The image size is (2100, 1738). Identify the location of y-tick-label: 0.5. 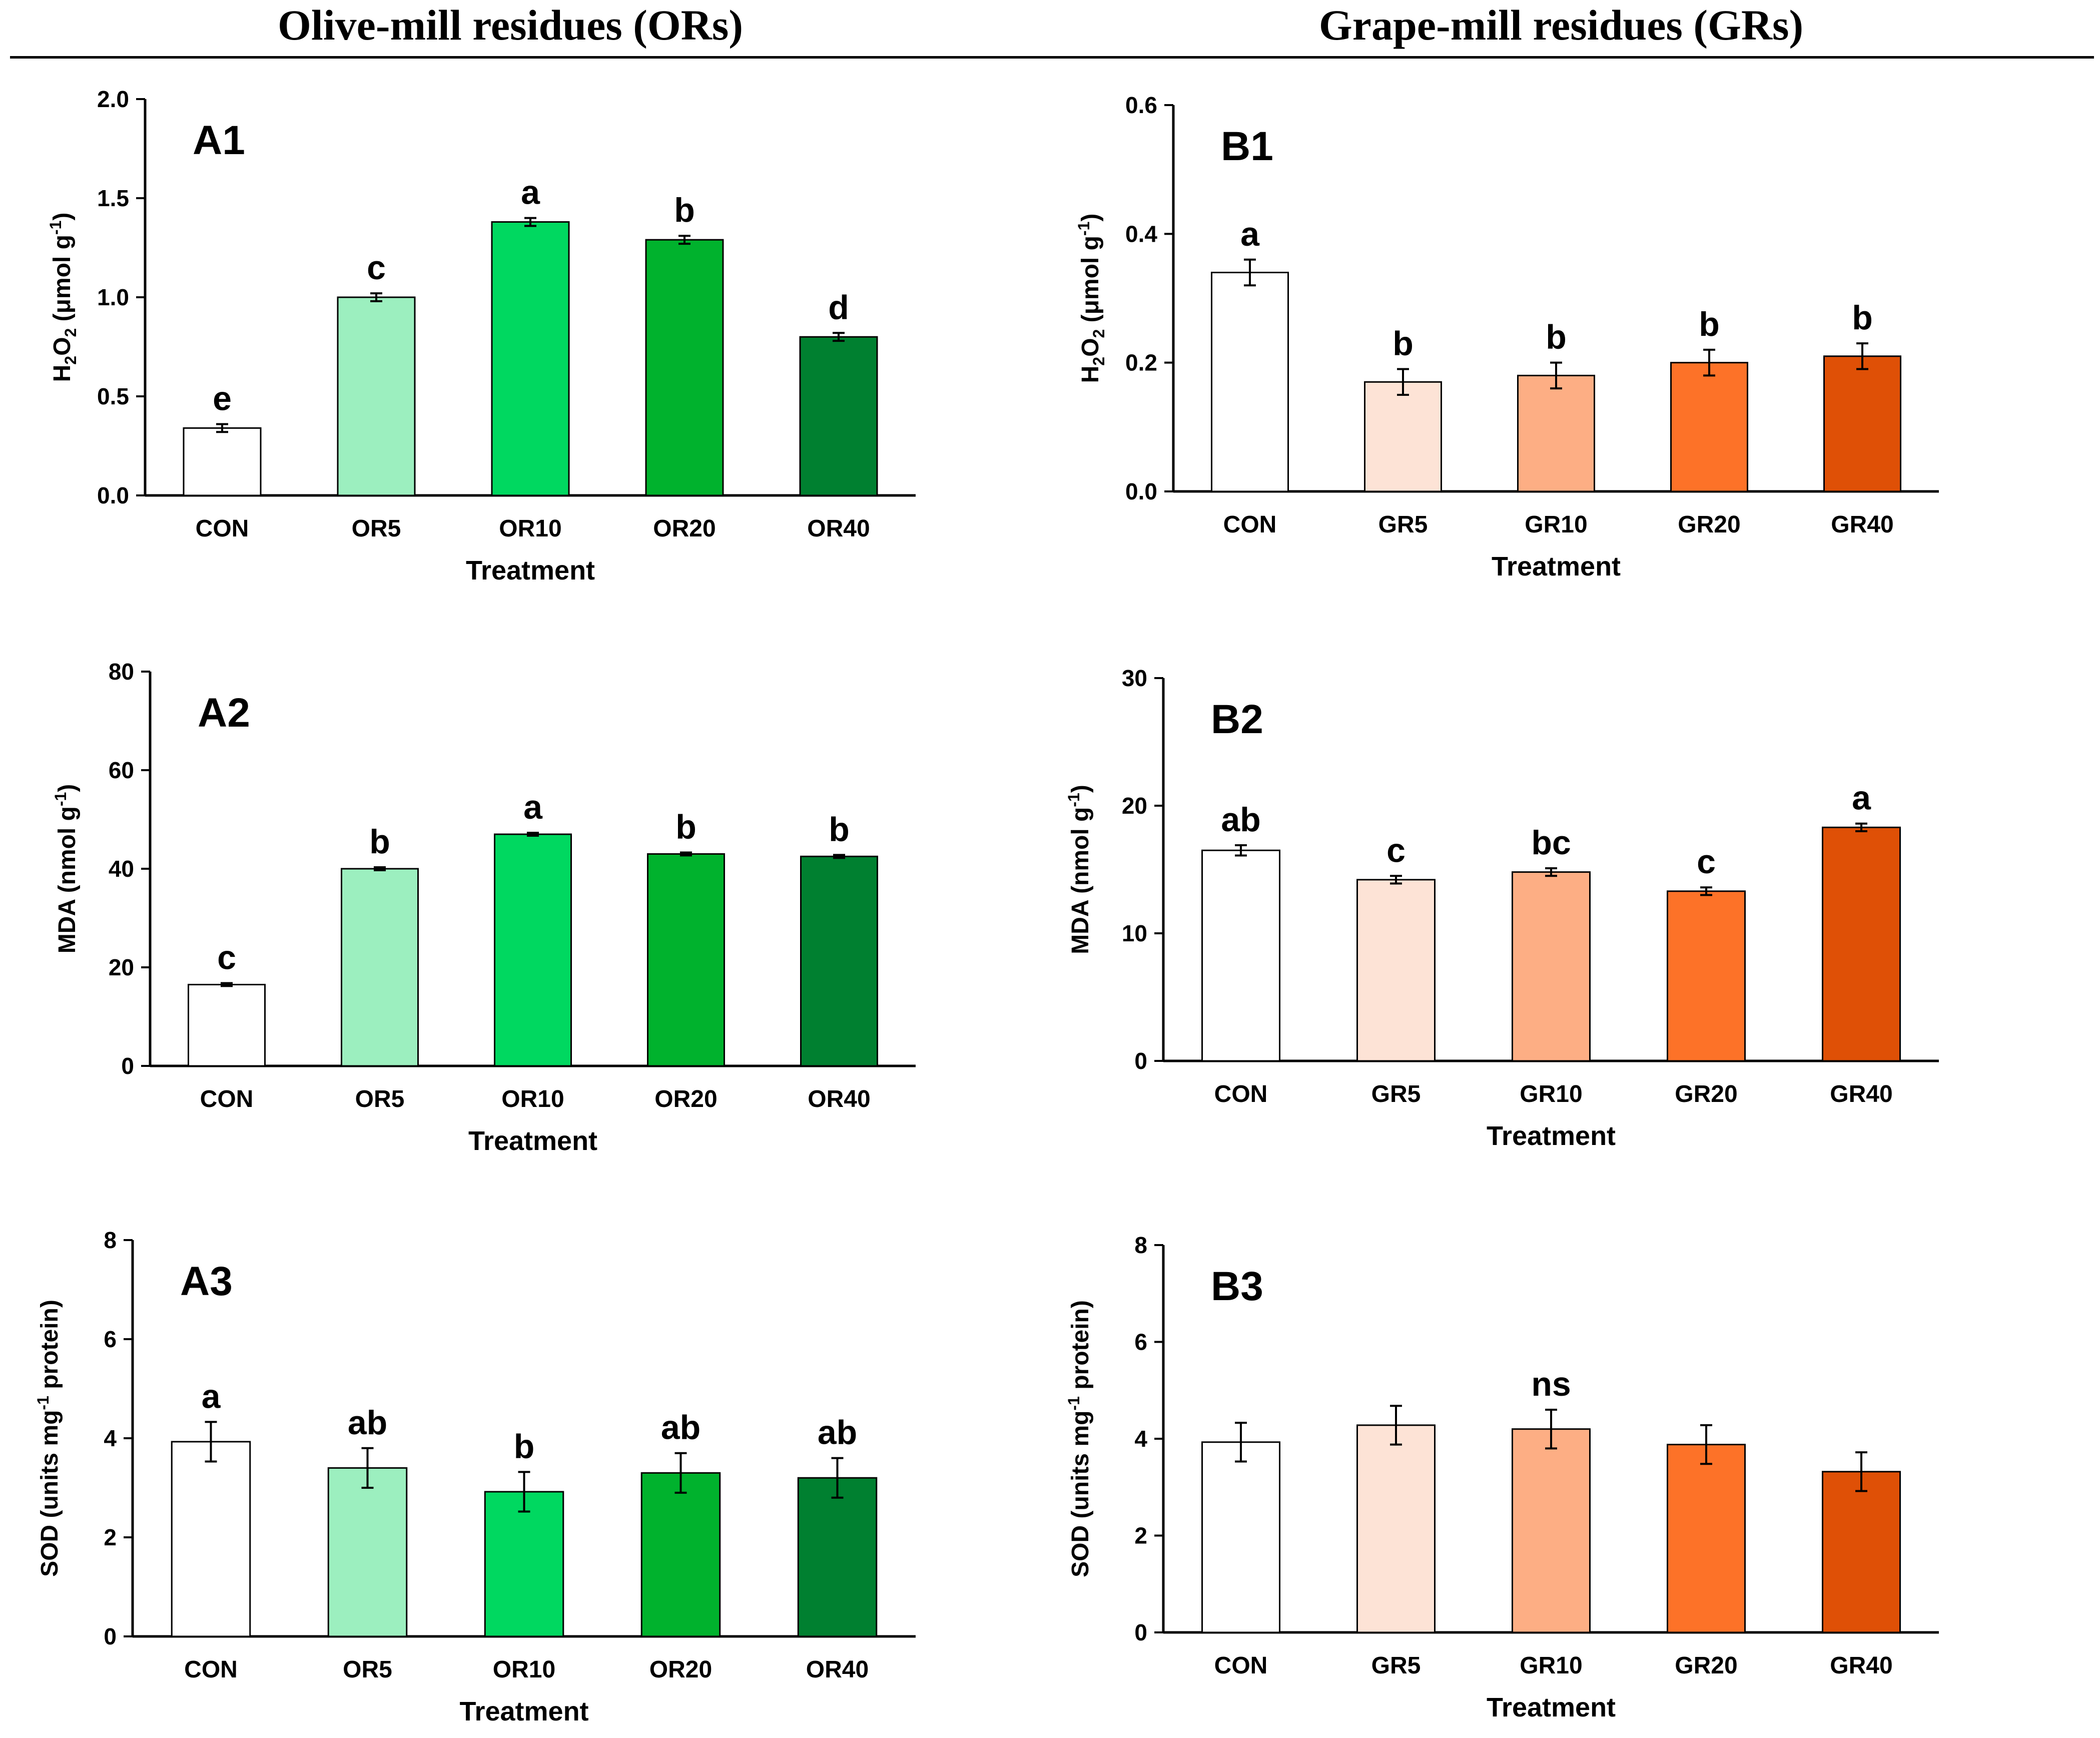
(113, 396).